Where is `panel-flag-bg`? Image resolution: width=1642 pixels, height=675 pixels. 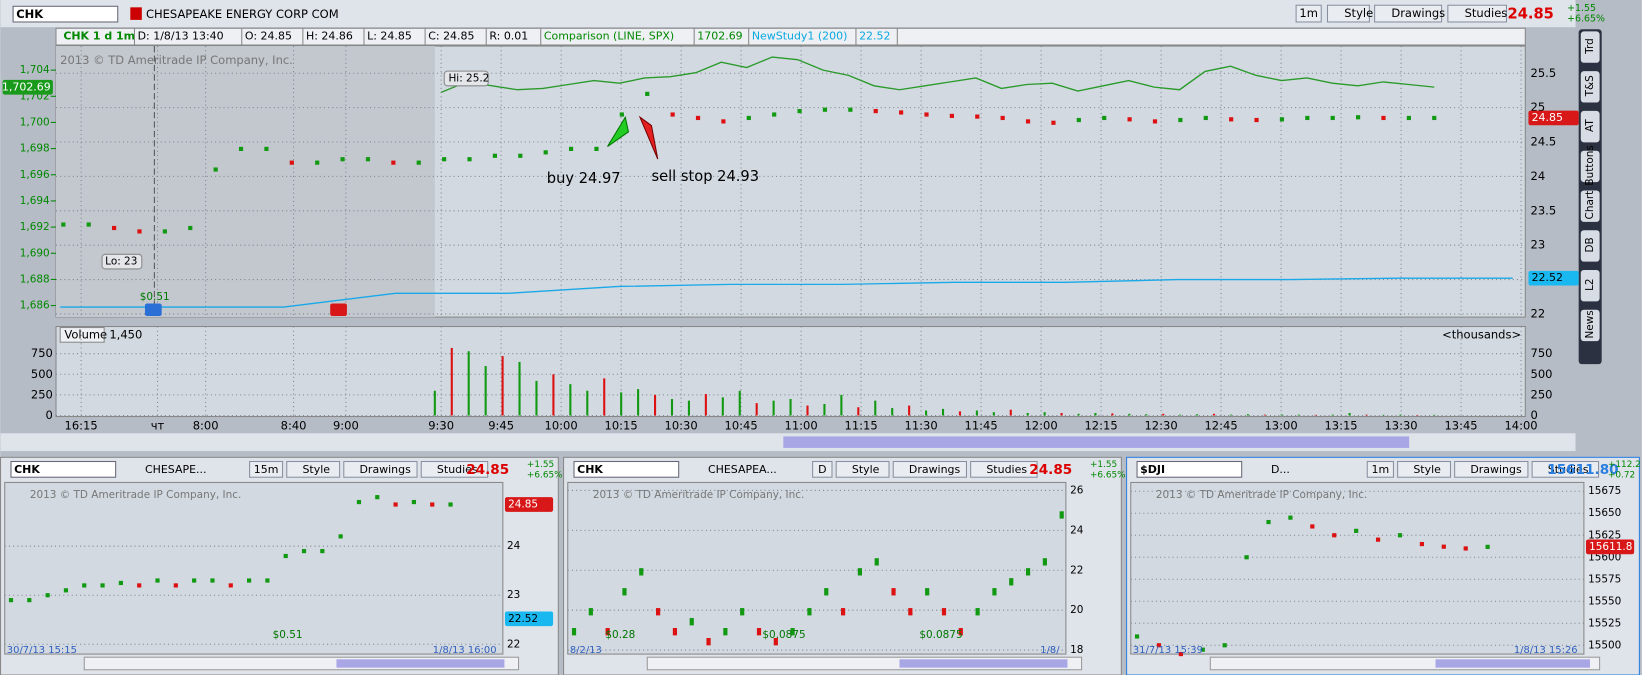 panel-flag-bg is located at coordinates (529, 619).